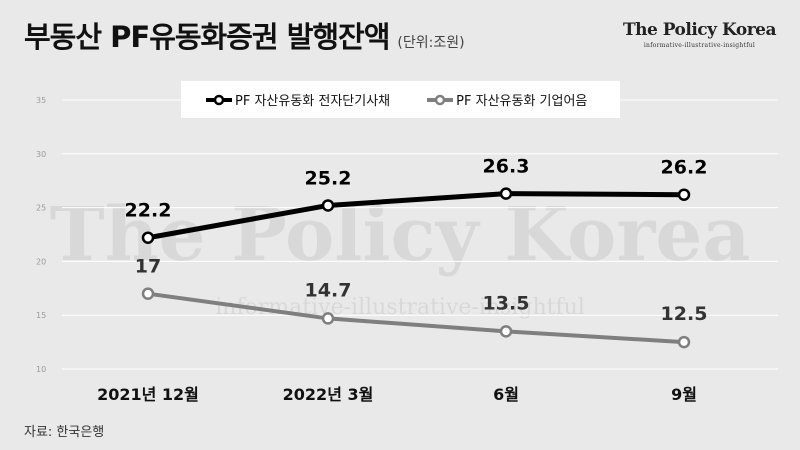 Image resolution: width=800 pixels, height=450 pixels. I want to click on y-tick-label: 10, so click(41, 369).